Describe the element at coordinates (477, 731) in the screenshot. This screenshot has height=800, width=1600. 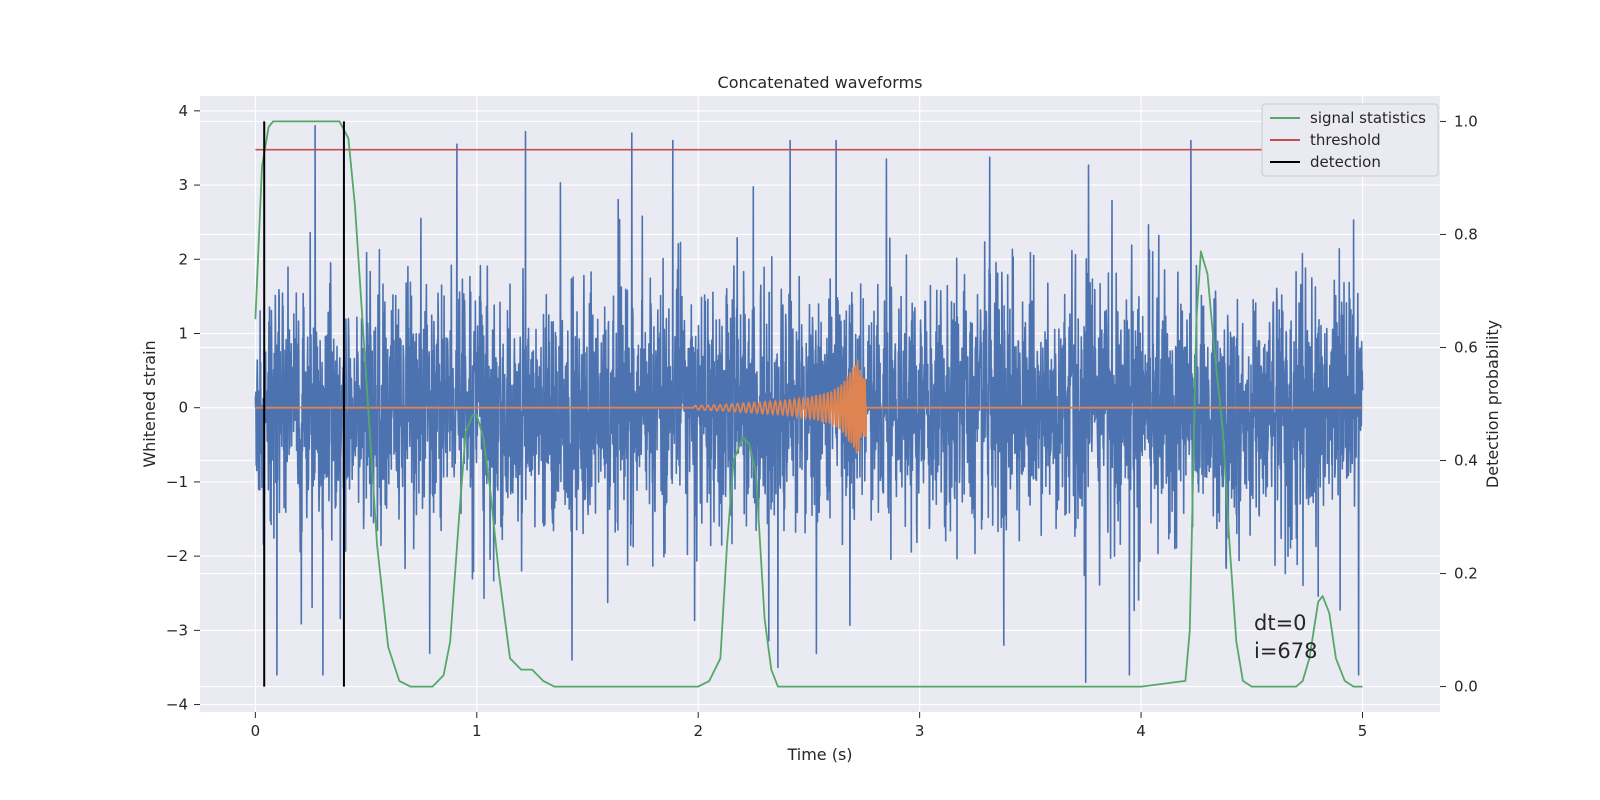
I see `x-tick-label: 1` at that location.